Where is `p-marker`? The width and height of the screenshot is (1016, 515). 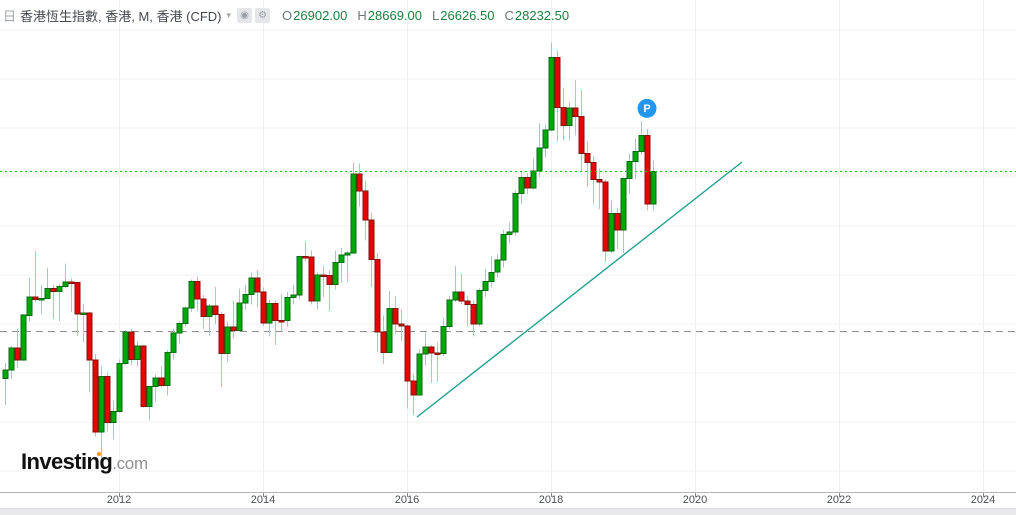 p-marker is located at coordinates (647, 108).